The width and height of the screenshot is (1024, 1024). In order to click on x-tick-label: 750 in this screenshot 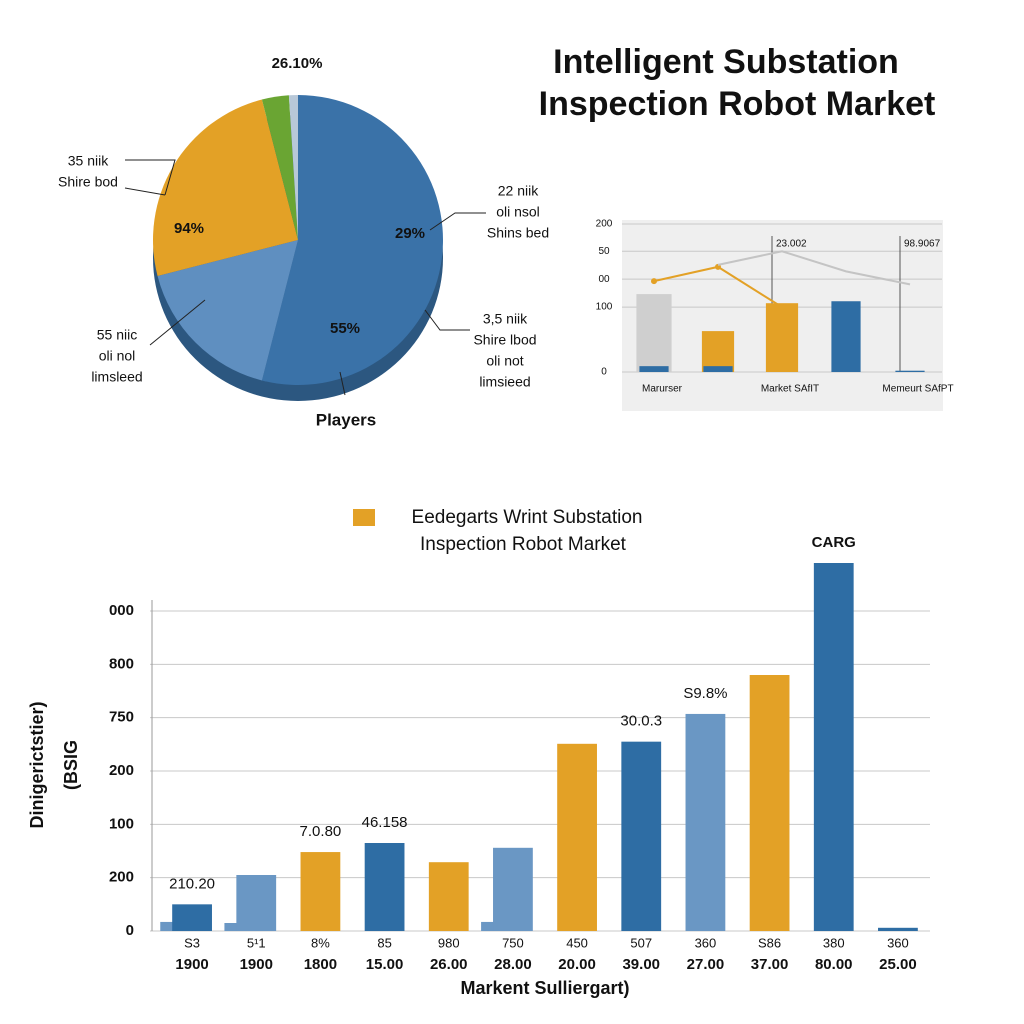, I will do `click(513, 942)`.